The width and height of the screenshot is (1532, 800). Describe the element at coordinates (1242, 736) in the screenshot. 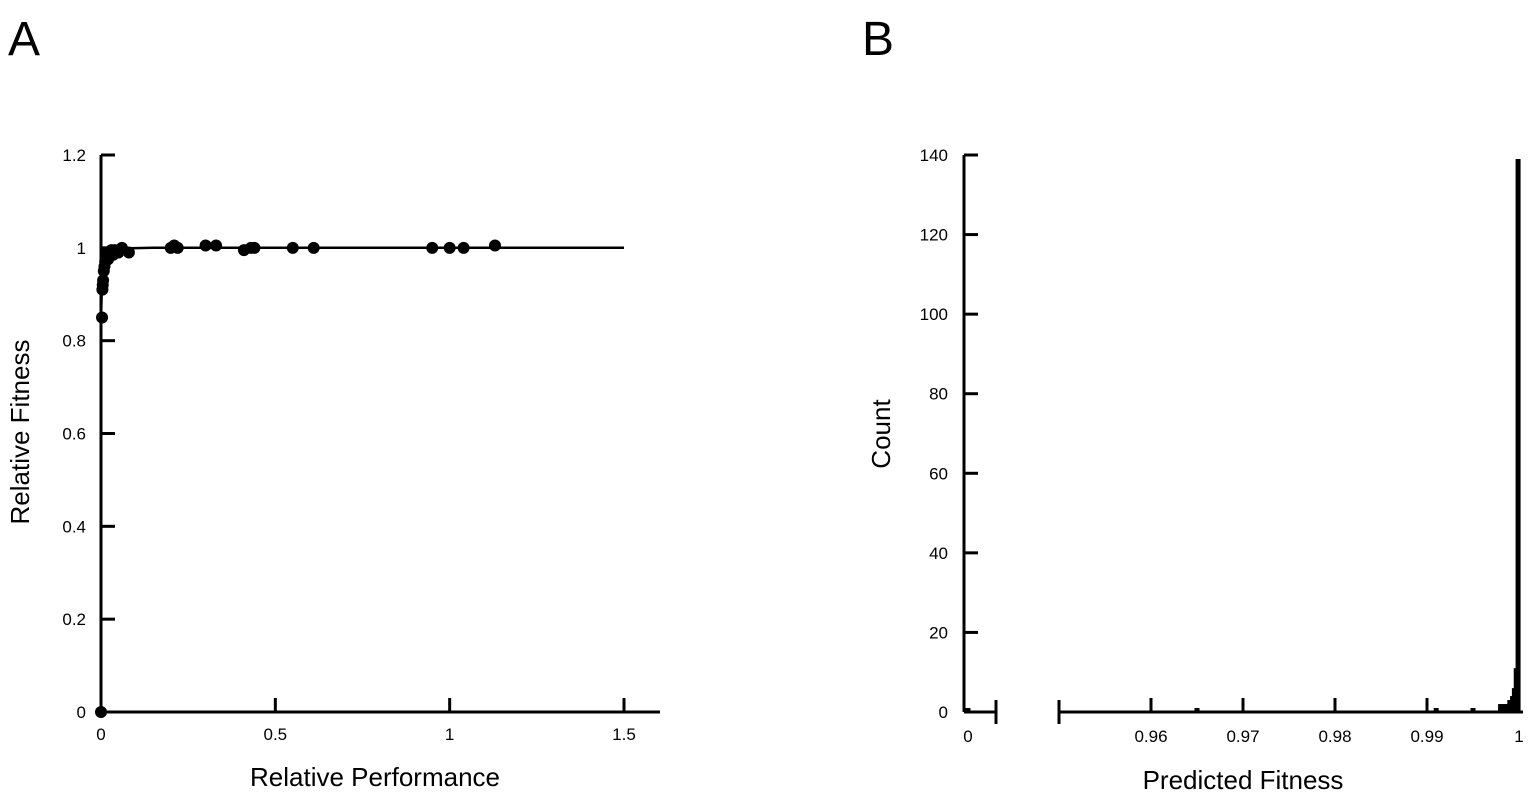

I see `chart-b-x-tick-label: 0.97` at that location.